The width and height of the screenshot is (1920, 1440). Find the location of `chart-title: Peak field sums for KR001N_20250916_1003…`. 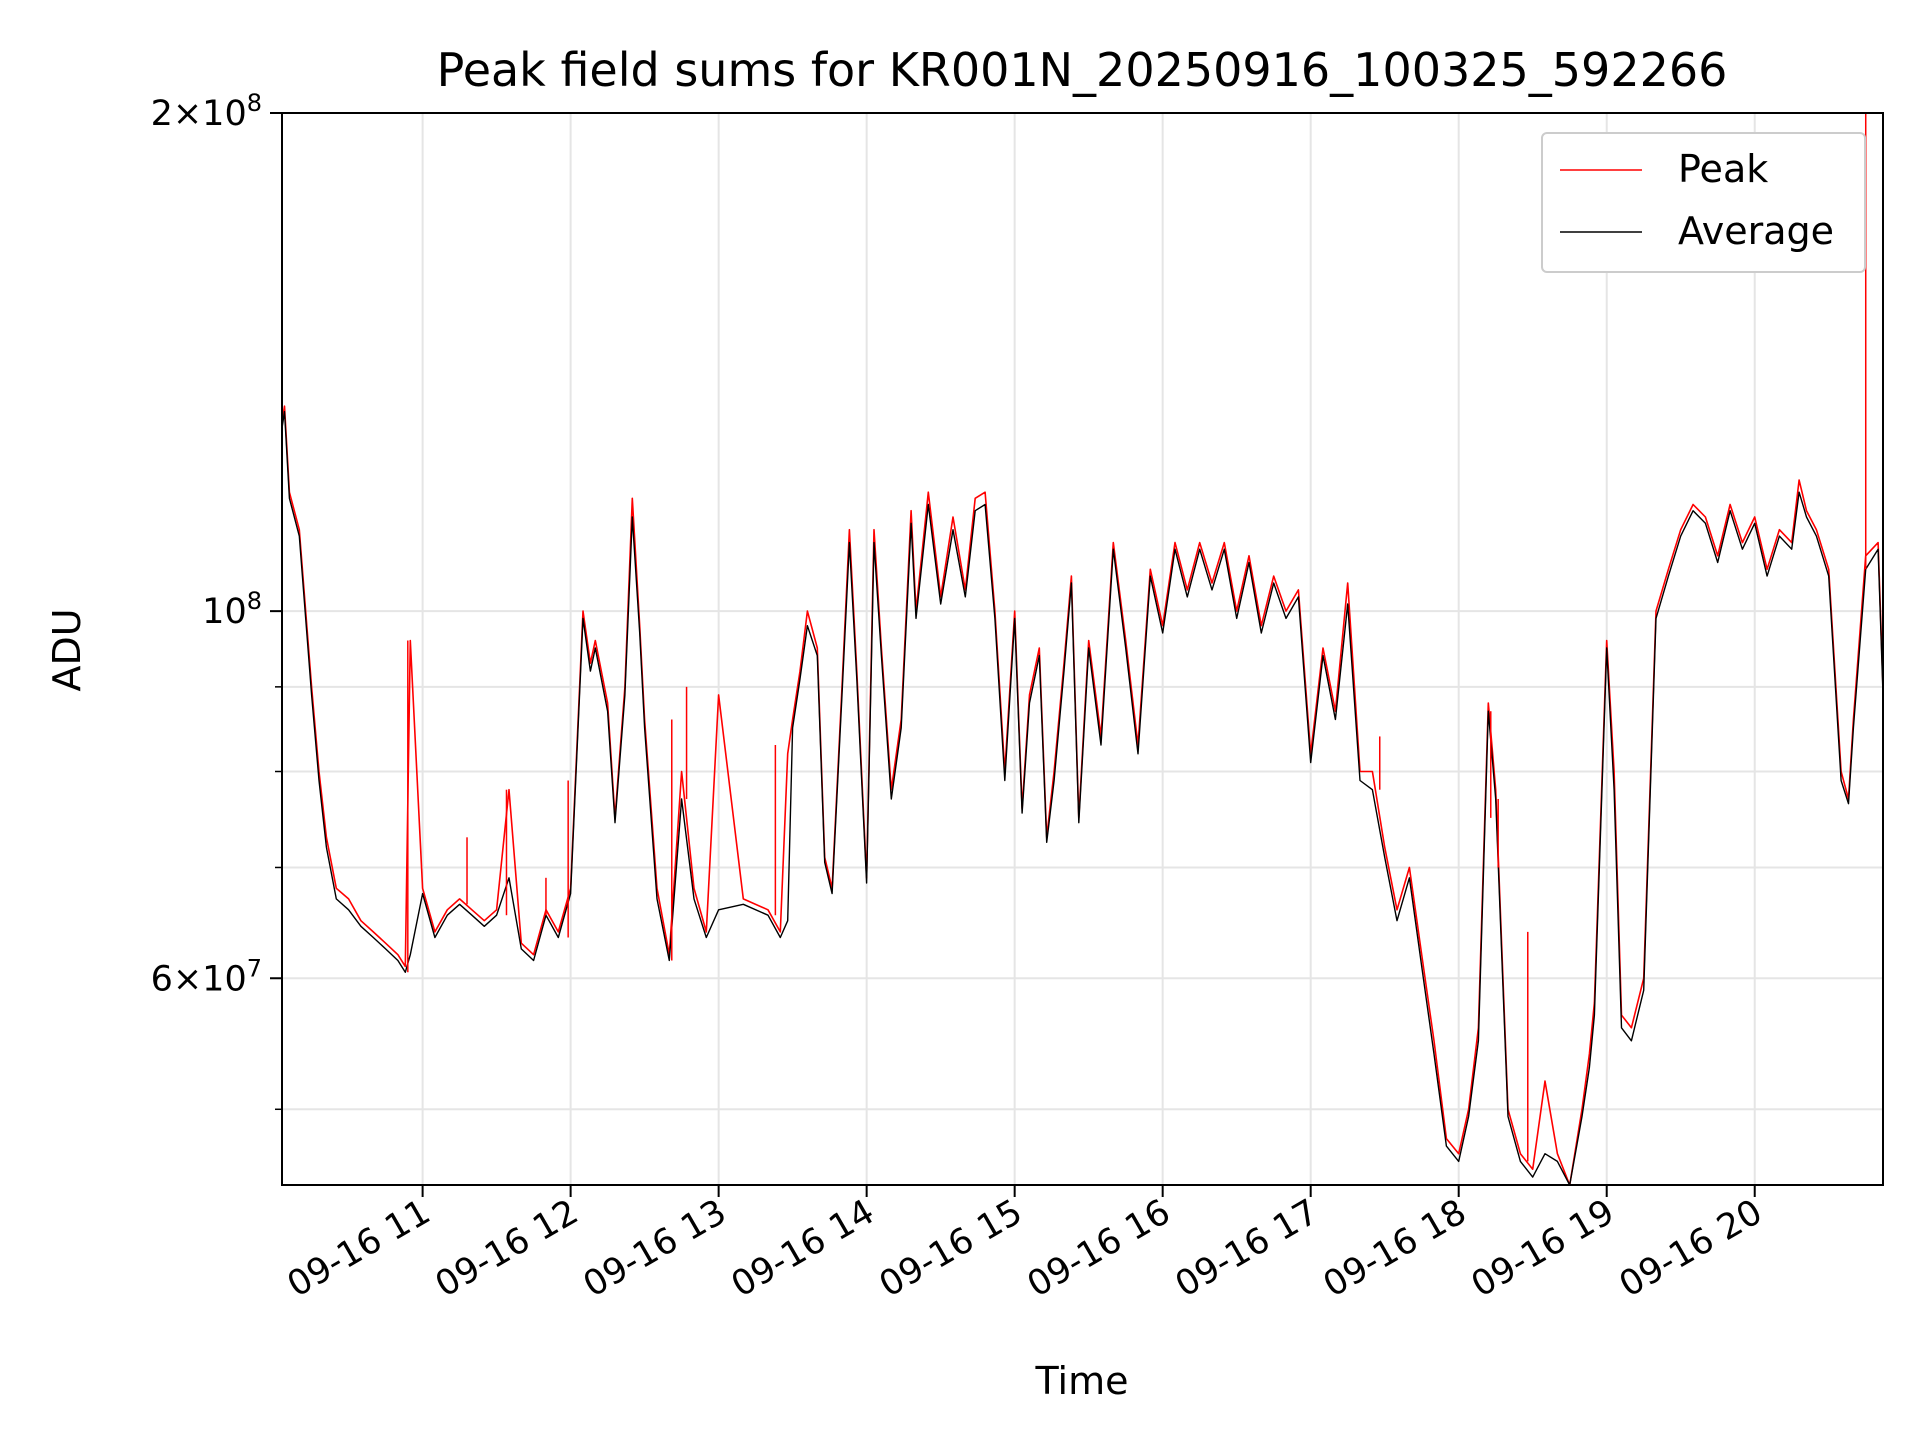

chart-title: Peak field sums for KR001N_20250916_1003… is located at coordinates (1082, 70).